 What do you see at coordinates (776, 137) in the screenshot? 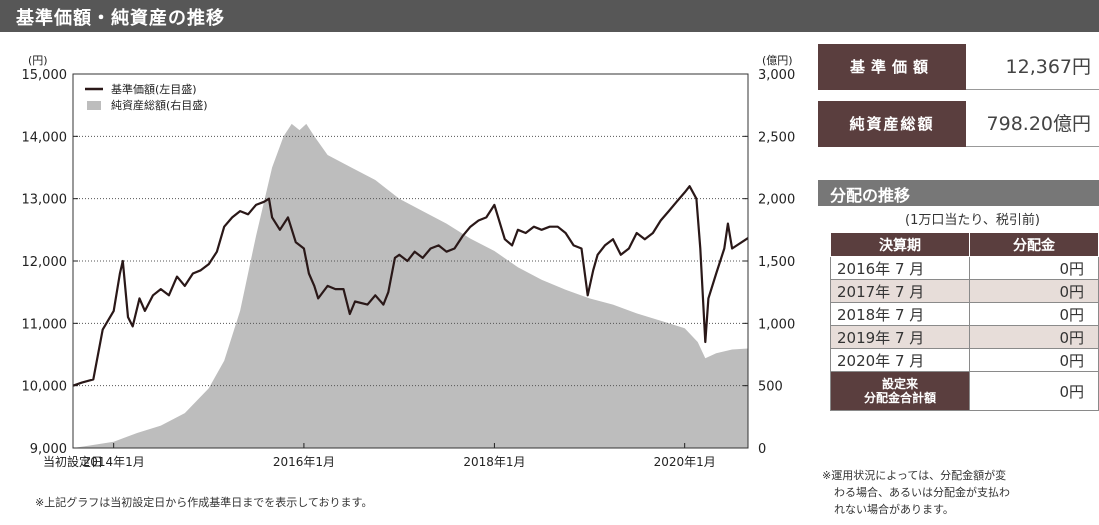
I see `right-tick-label: 2,500` at bounding box center [776, 137].